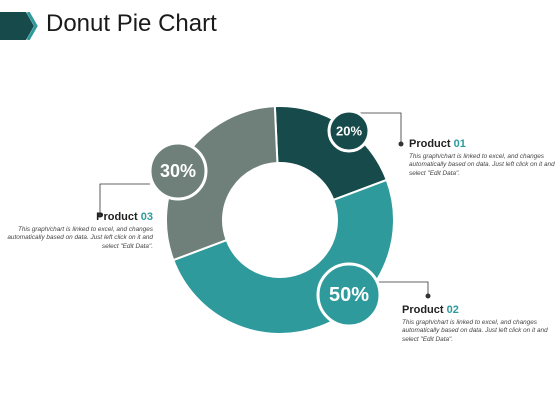  Describe the element at coordinates (131, 23) in the screenshot. I see `page-title: Donut Pie Chart` at that location.